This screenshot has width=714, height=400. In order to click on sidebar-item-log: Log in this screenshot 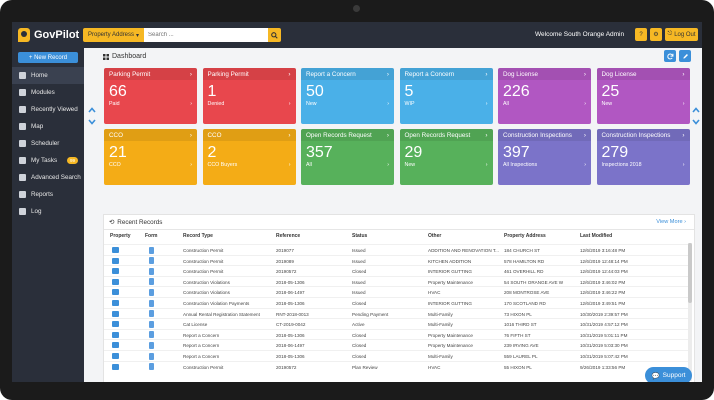, I will do `click(48, 211)`.